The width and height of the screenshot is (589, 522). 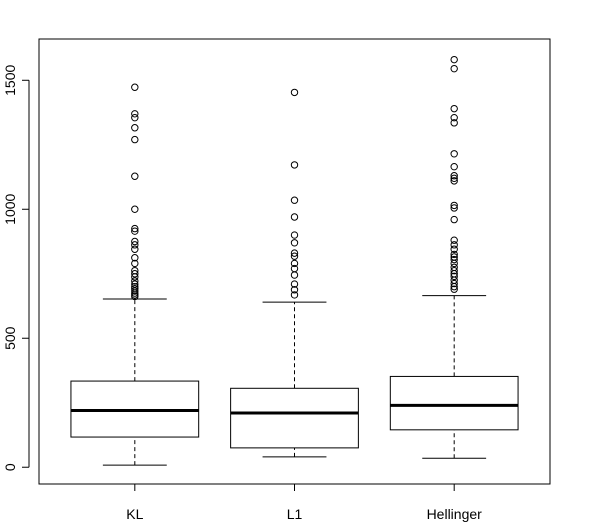 What do you see at coordinates (295, 514) in the screenshot?
I see `x-tick-label: L1` at bounding box center [295, 514].